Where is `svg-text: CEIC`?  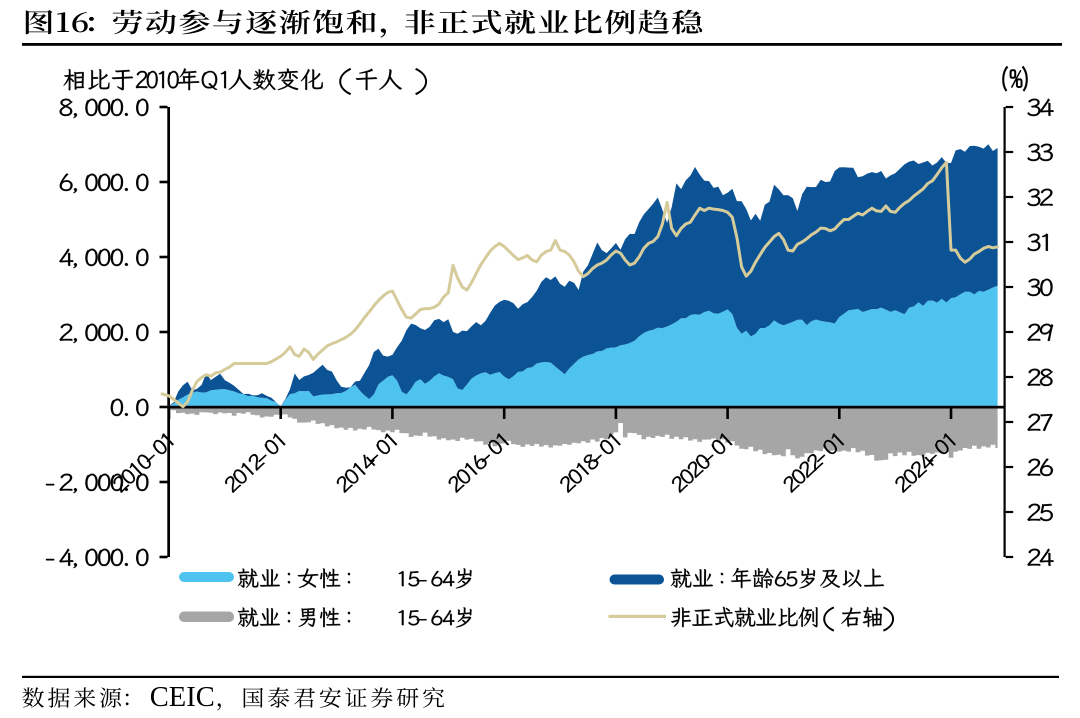 svg-text: CEIC is located at coordinates (182, 697).